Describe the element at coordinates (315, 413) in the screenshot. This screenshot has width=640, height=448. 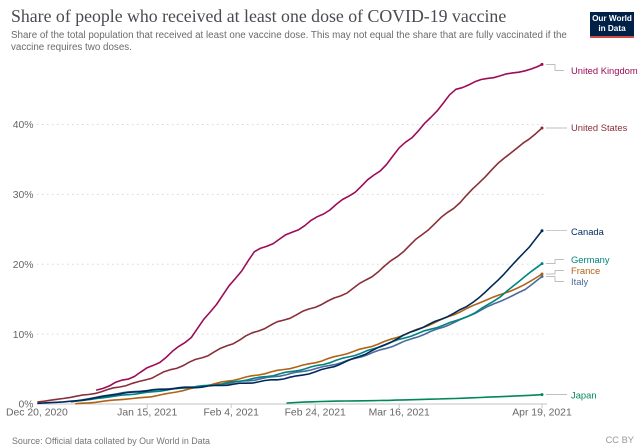
I see `svg-text: Feb 24, 2021` at that location.